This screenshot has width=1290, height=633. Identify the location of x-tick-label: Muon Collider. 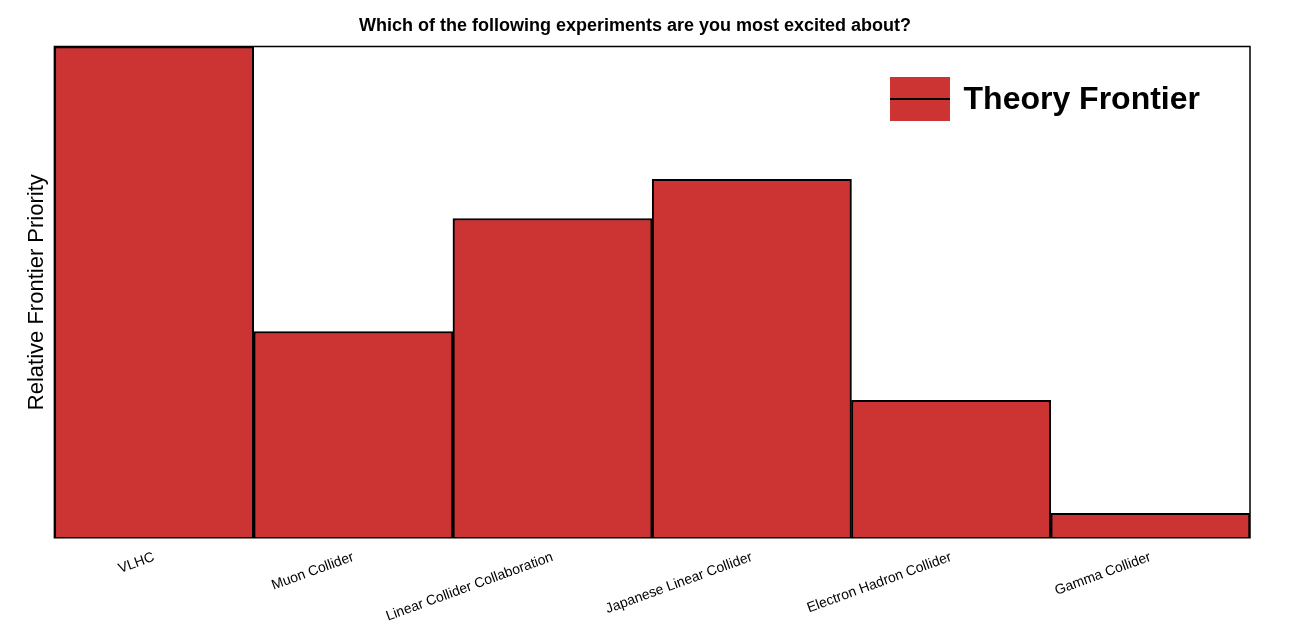
(312, 570).